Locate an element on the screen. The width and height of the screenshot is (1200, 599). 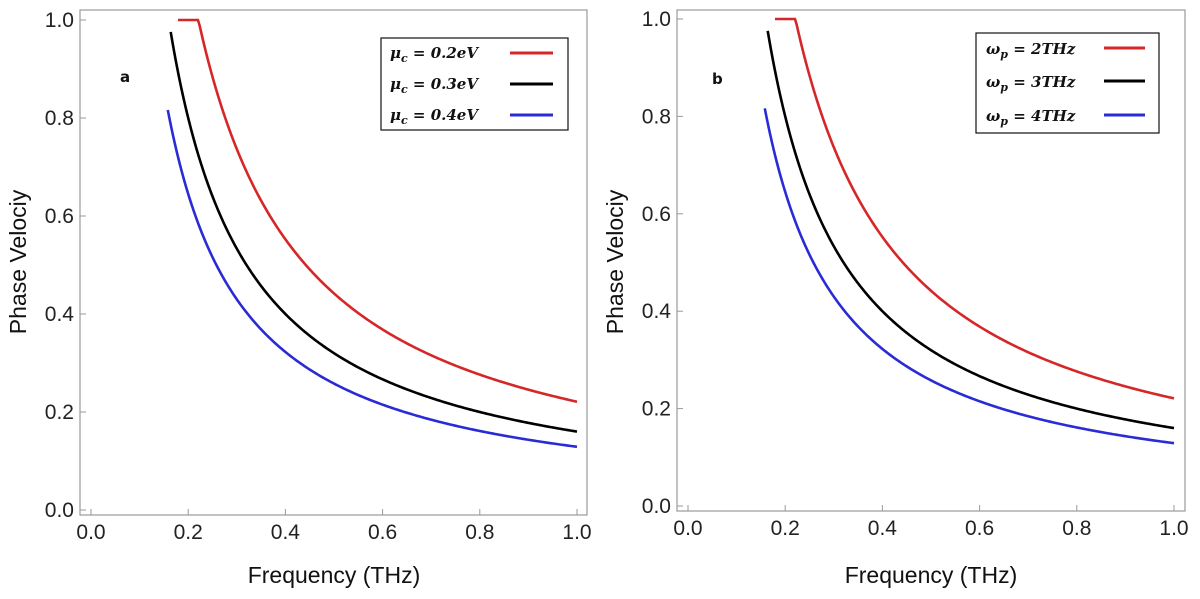
panel-label: b is located at coordinates (717, 79).